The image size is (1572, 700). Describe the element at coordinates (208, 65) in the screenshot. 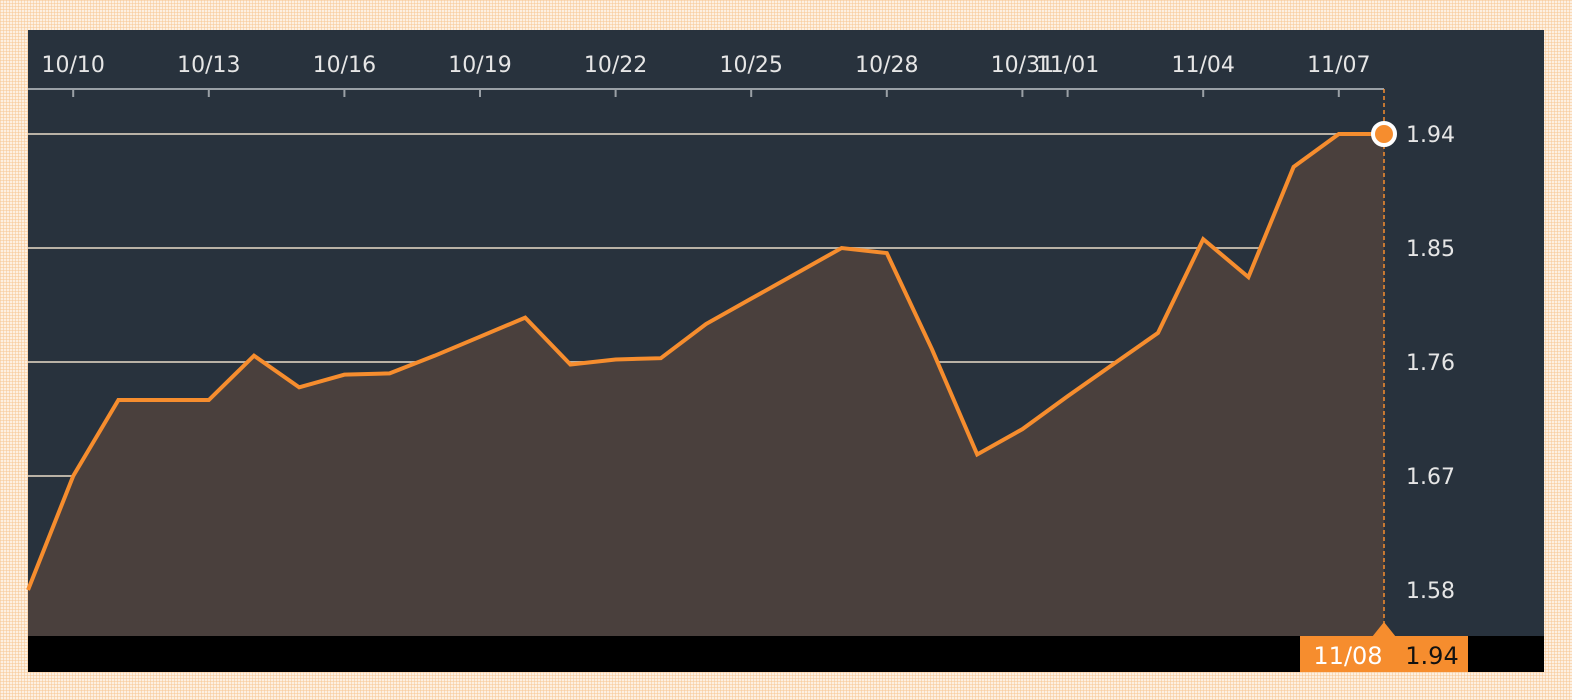

I see `x-tick-label: 10/13` at that location.